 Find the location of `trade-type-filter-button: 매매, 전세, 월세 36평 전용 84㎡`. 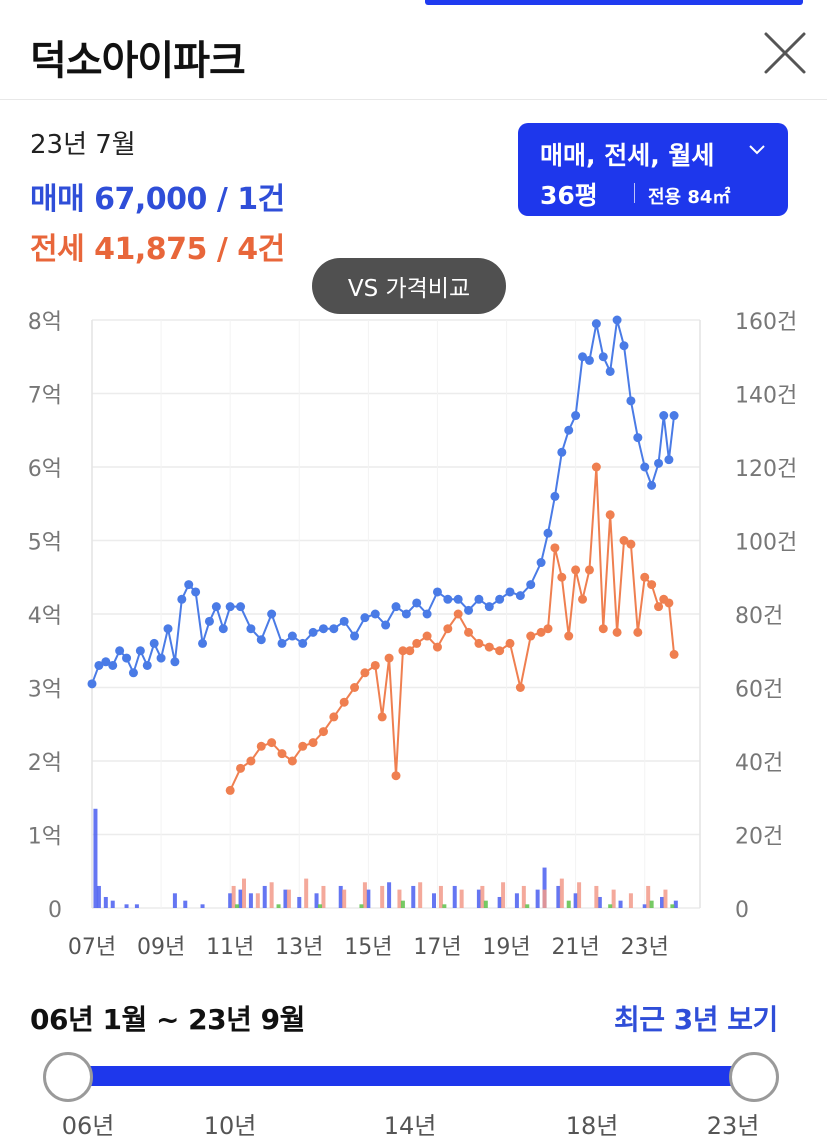

trade-type-filter-button: 매매, 전세, 월세 36평 전용 84㎡ is located at coordinates (653, 169).